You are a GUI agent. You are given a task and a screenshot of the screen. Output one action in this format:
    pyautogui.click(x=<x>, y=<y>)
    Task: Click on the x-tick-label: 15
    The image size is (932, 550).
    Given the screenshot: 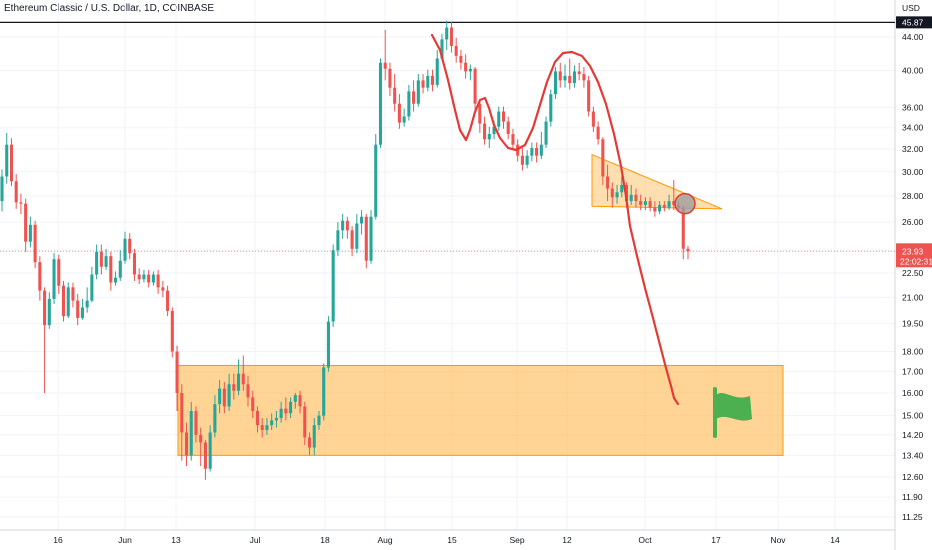 What is the action you would take?
    pyautogui.click(x=452, y=540)
    